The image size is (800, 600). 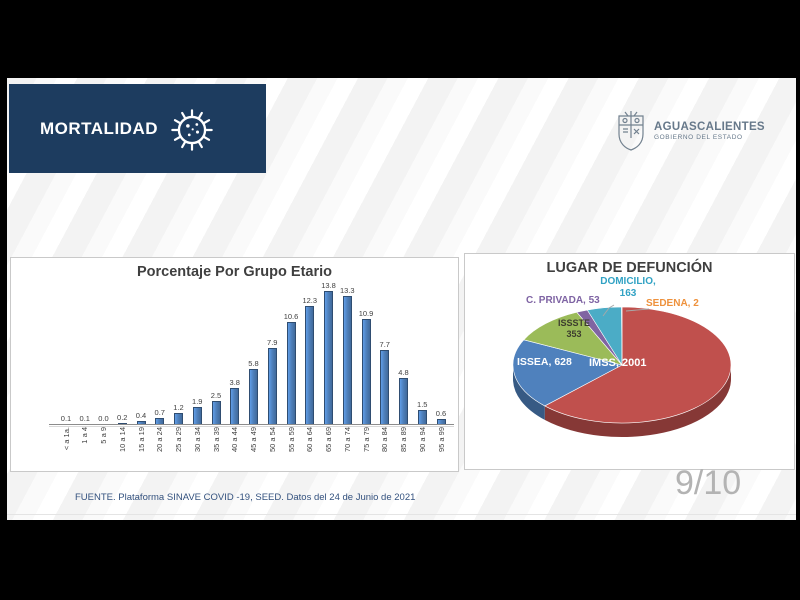 I want to click on bar-value-label: 1.5, so click(x=422, y=405).